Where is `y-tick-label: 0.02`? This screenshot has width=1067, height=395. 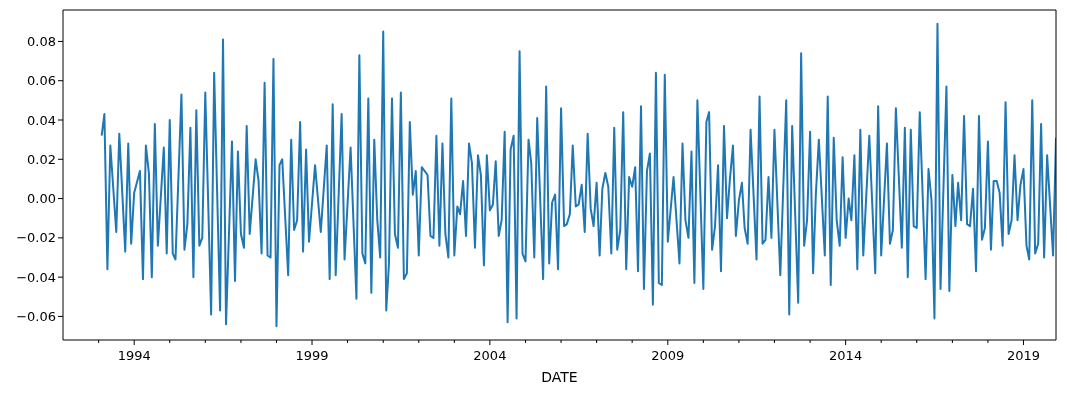 y-tick-label: 0.02 is located at coordinates (41, 159).